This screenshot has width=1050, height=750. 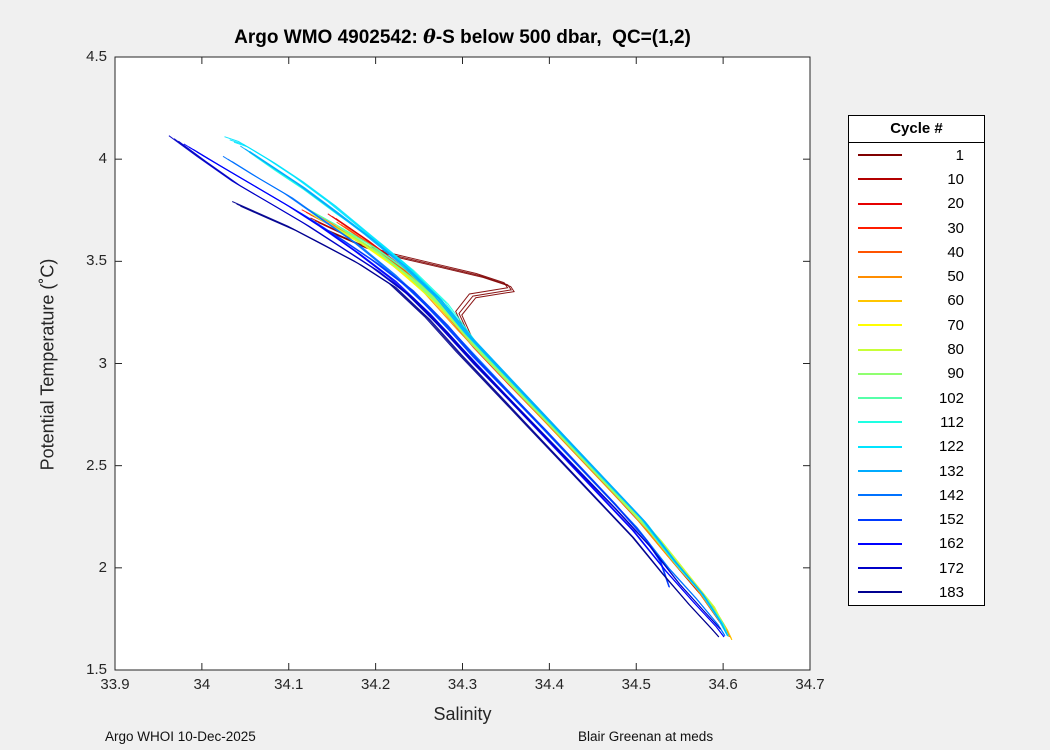 What do you see at coordinates (951, 520) in the screenshot?
I see `legend-label: 152` at bounding box center [951, 520].